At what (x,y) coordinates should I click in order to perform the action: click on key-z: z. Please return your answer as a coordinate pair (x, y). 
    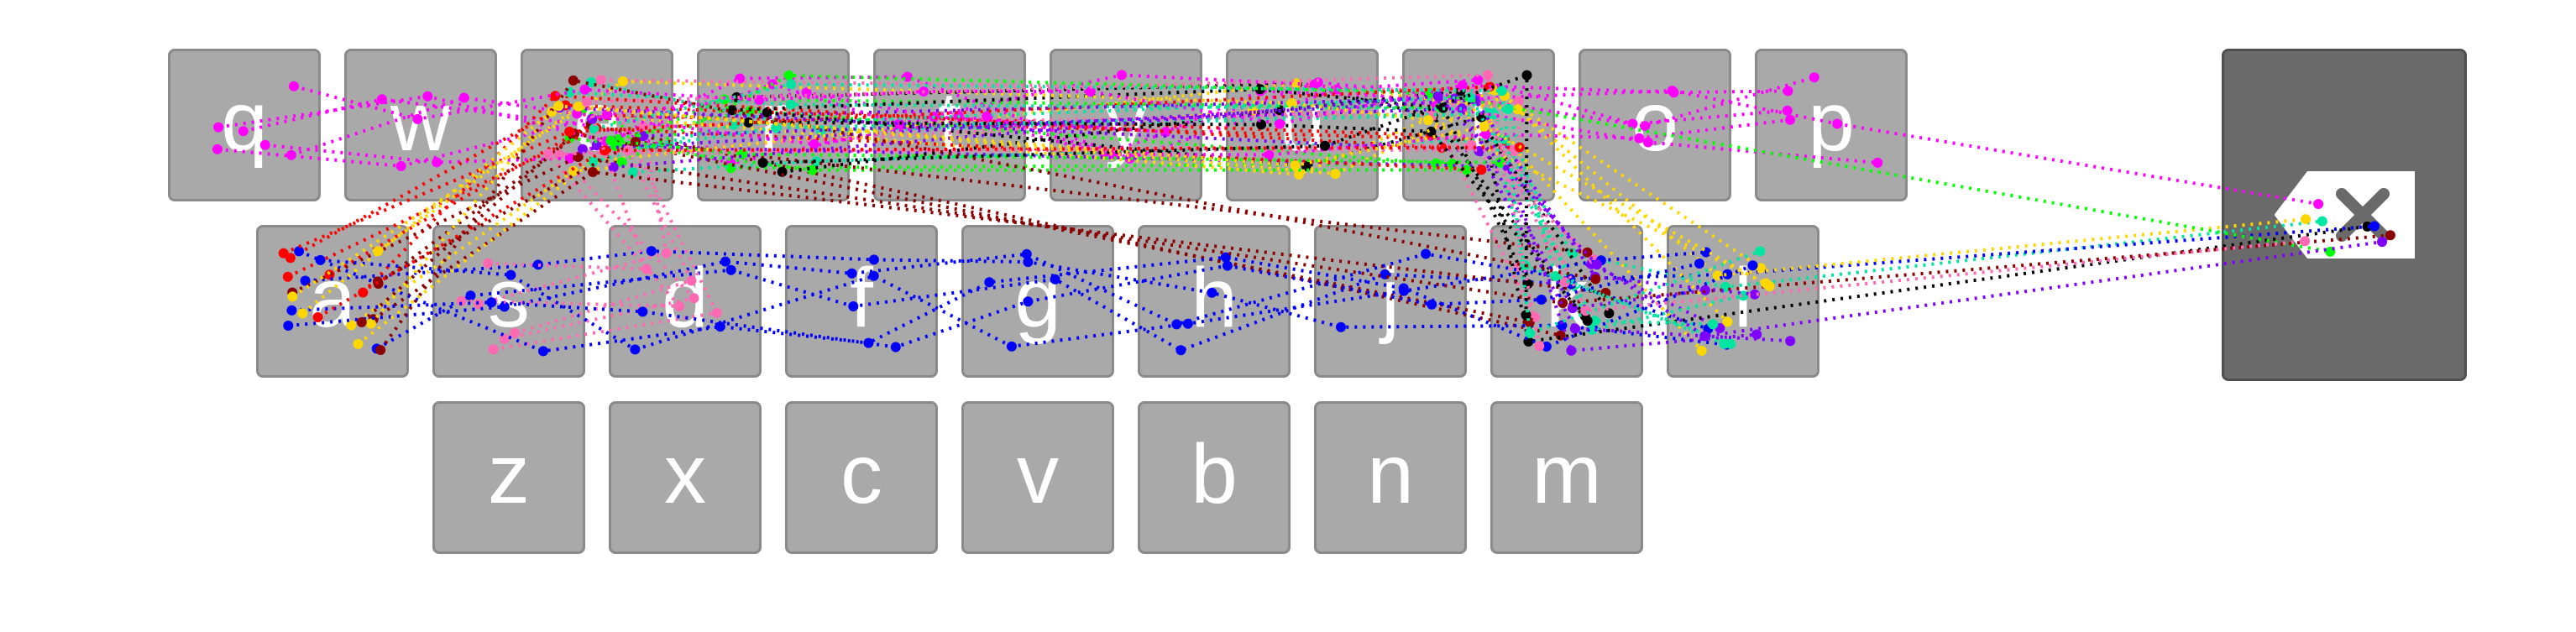
    Looking at the image, I should click on (508, 477).